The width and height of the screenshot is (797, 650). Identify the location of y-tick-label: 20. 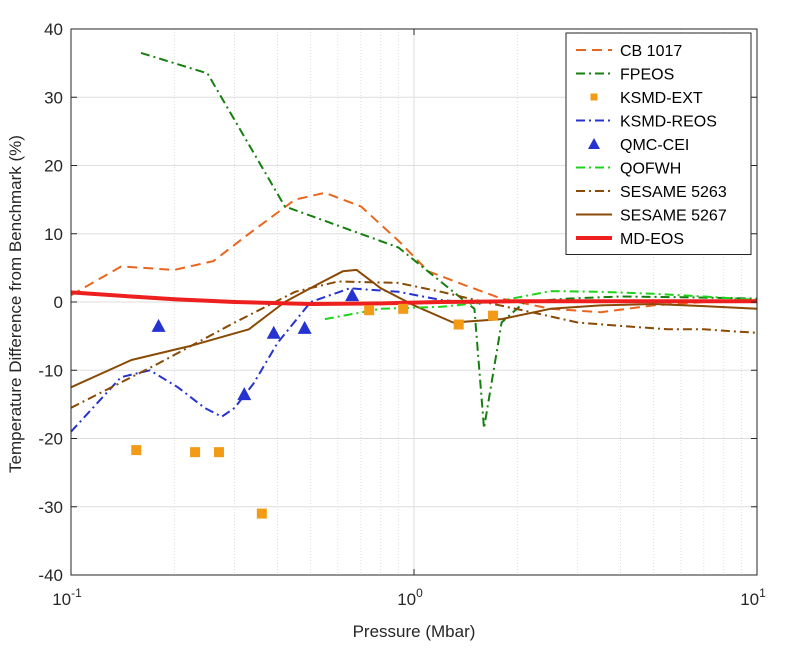
(53, 166).